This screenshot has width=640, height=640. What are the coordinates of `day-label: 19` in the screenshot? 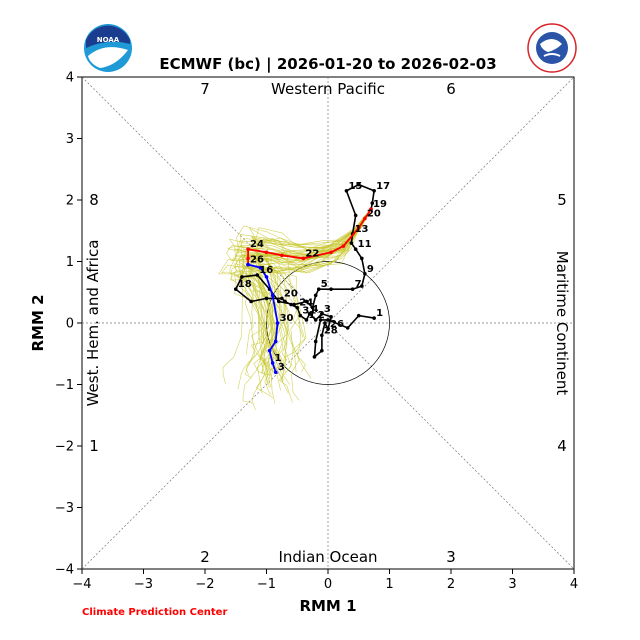 It's located at (380, 204).